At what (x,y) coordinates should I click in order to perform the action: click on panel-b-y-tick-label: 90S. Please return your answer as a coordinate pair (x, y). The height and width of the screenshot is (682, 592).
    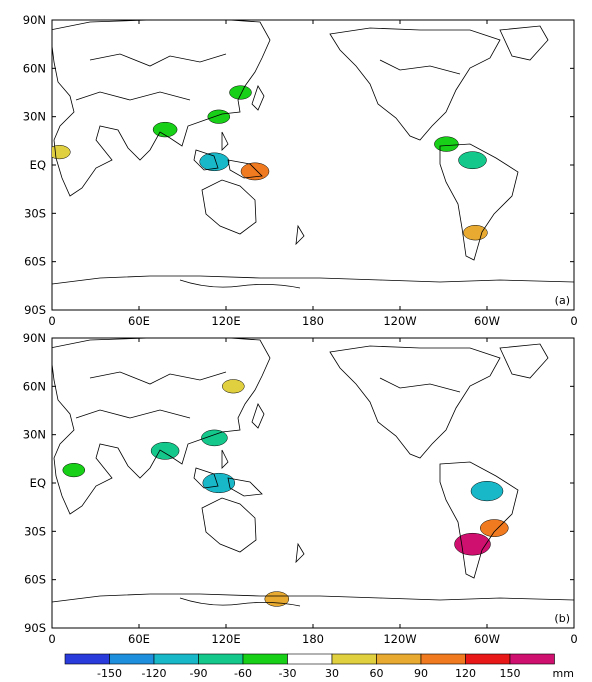
    Looking at the image, I should click on (35, 628).